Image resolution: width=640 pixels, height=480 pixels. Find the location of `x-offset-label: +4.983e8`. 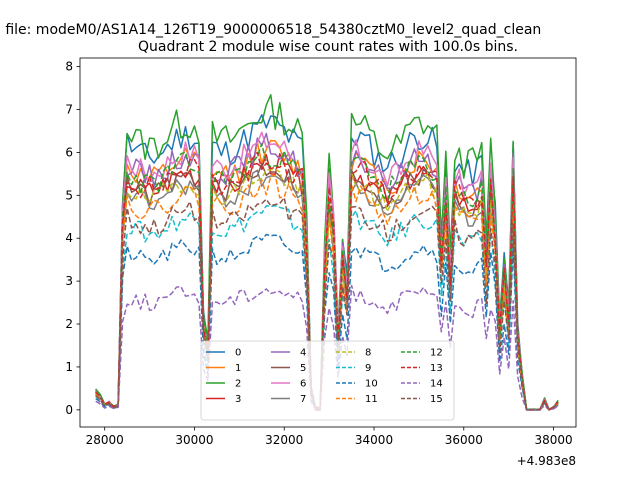

x-offset-label: +4.983e8 is located at coordinates (546, 461).